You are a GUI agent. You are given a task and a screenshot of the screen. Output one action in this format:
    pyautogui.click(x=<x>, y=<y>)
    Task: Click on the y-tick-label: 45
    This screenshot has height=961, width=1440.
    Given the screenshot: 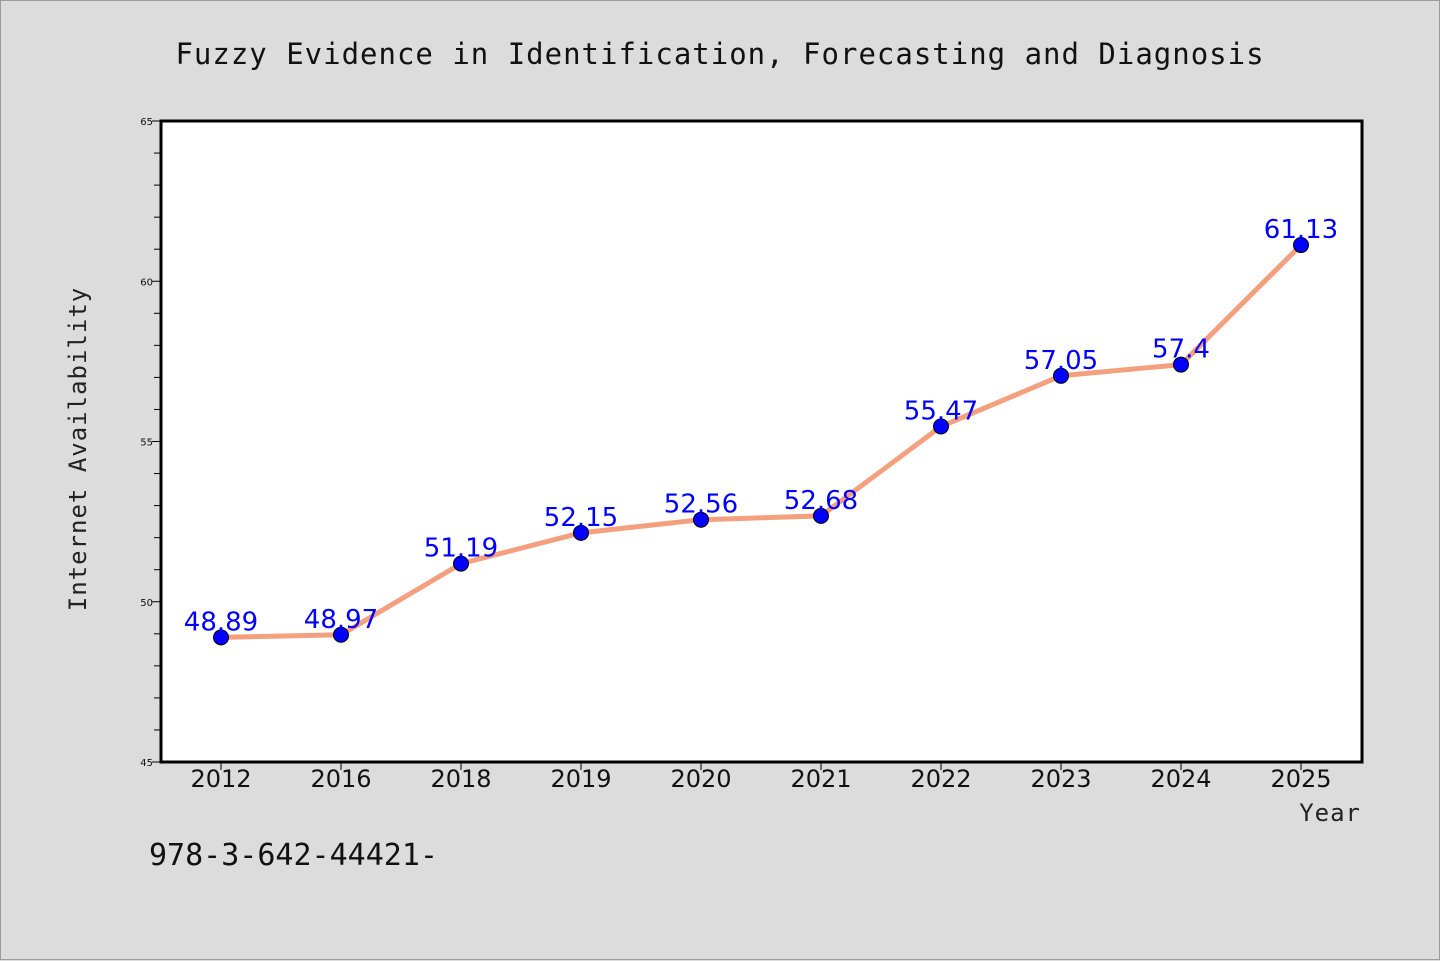 What is the action you would take?
    pyautogui.click(x=146, y=763)
    